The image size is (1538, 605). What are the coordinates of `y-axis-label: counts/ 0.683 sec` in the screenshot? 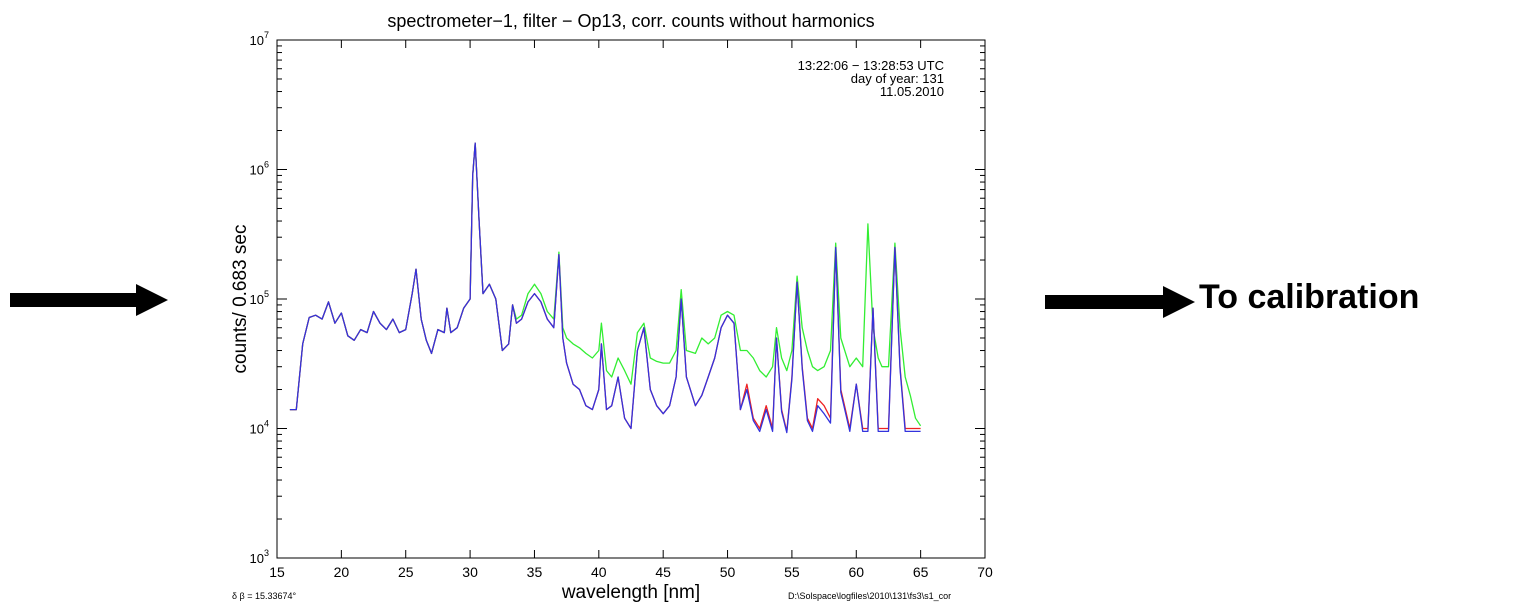 It's located at (240, 299).